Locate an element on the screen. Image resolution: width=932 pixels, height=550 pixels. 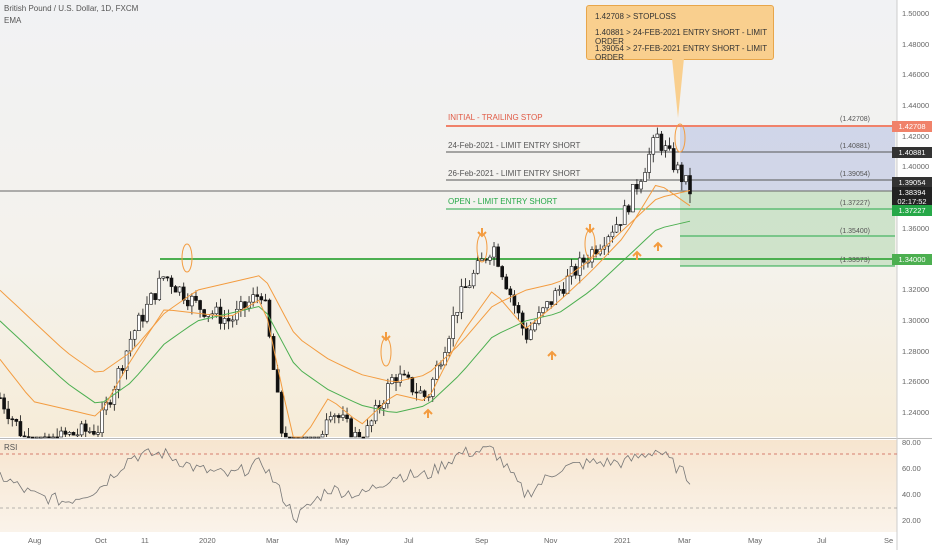
entry2-price-tag: 1.39054 is located at coordinates (912, 182).